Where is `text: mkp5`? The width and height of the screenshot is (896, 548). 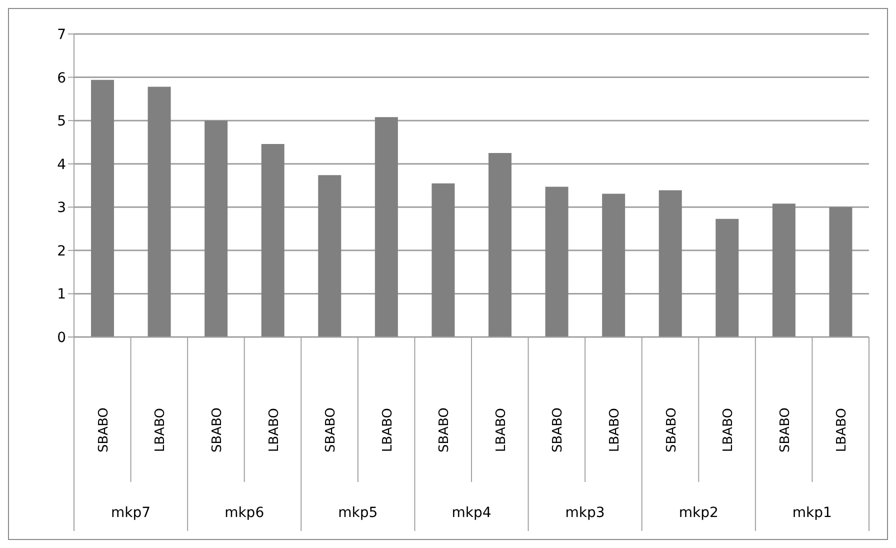 text: mkp5 is located at coordinates (358, 513).